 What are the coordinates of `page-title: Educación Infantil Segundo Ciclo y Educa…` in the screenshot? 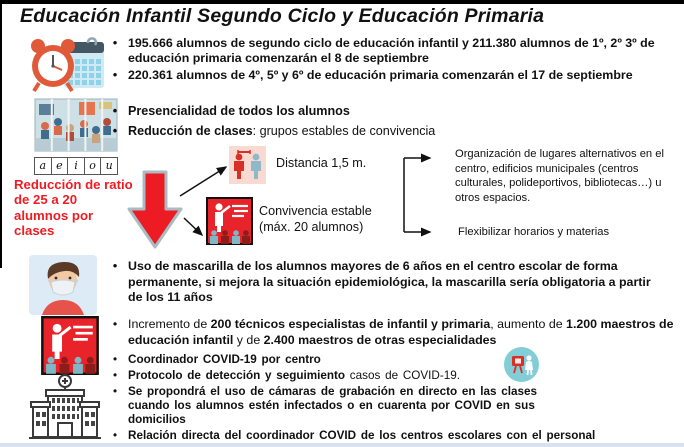 It's located at (282, 16).